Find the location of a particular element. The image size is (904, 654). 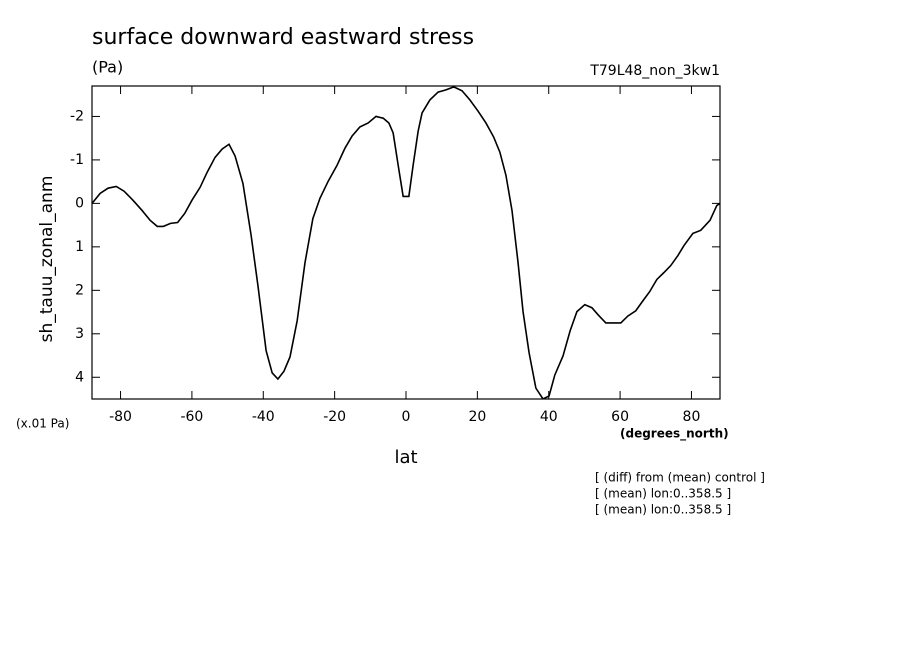

x-axis-label: lat is located at coordinates (405, 457).